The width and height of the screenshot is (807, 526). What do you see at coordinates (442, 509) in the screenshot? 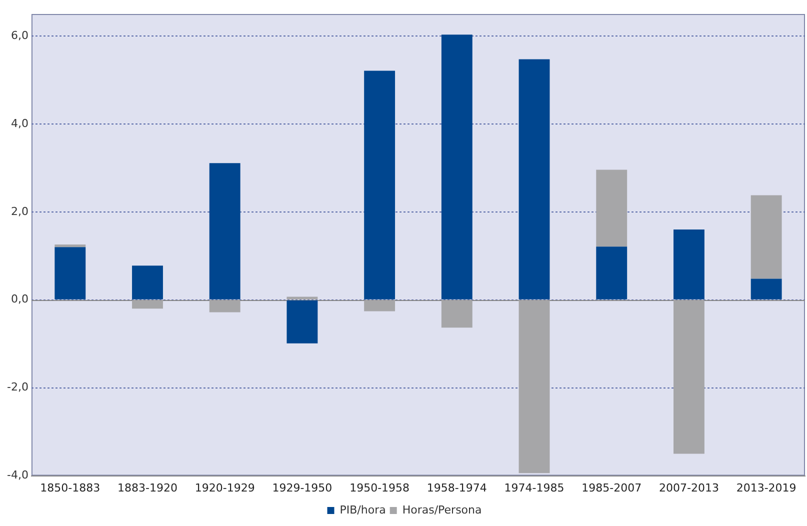
I see `legend-label: Horas/Persona` at bounding box center [442, 509].